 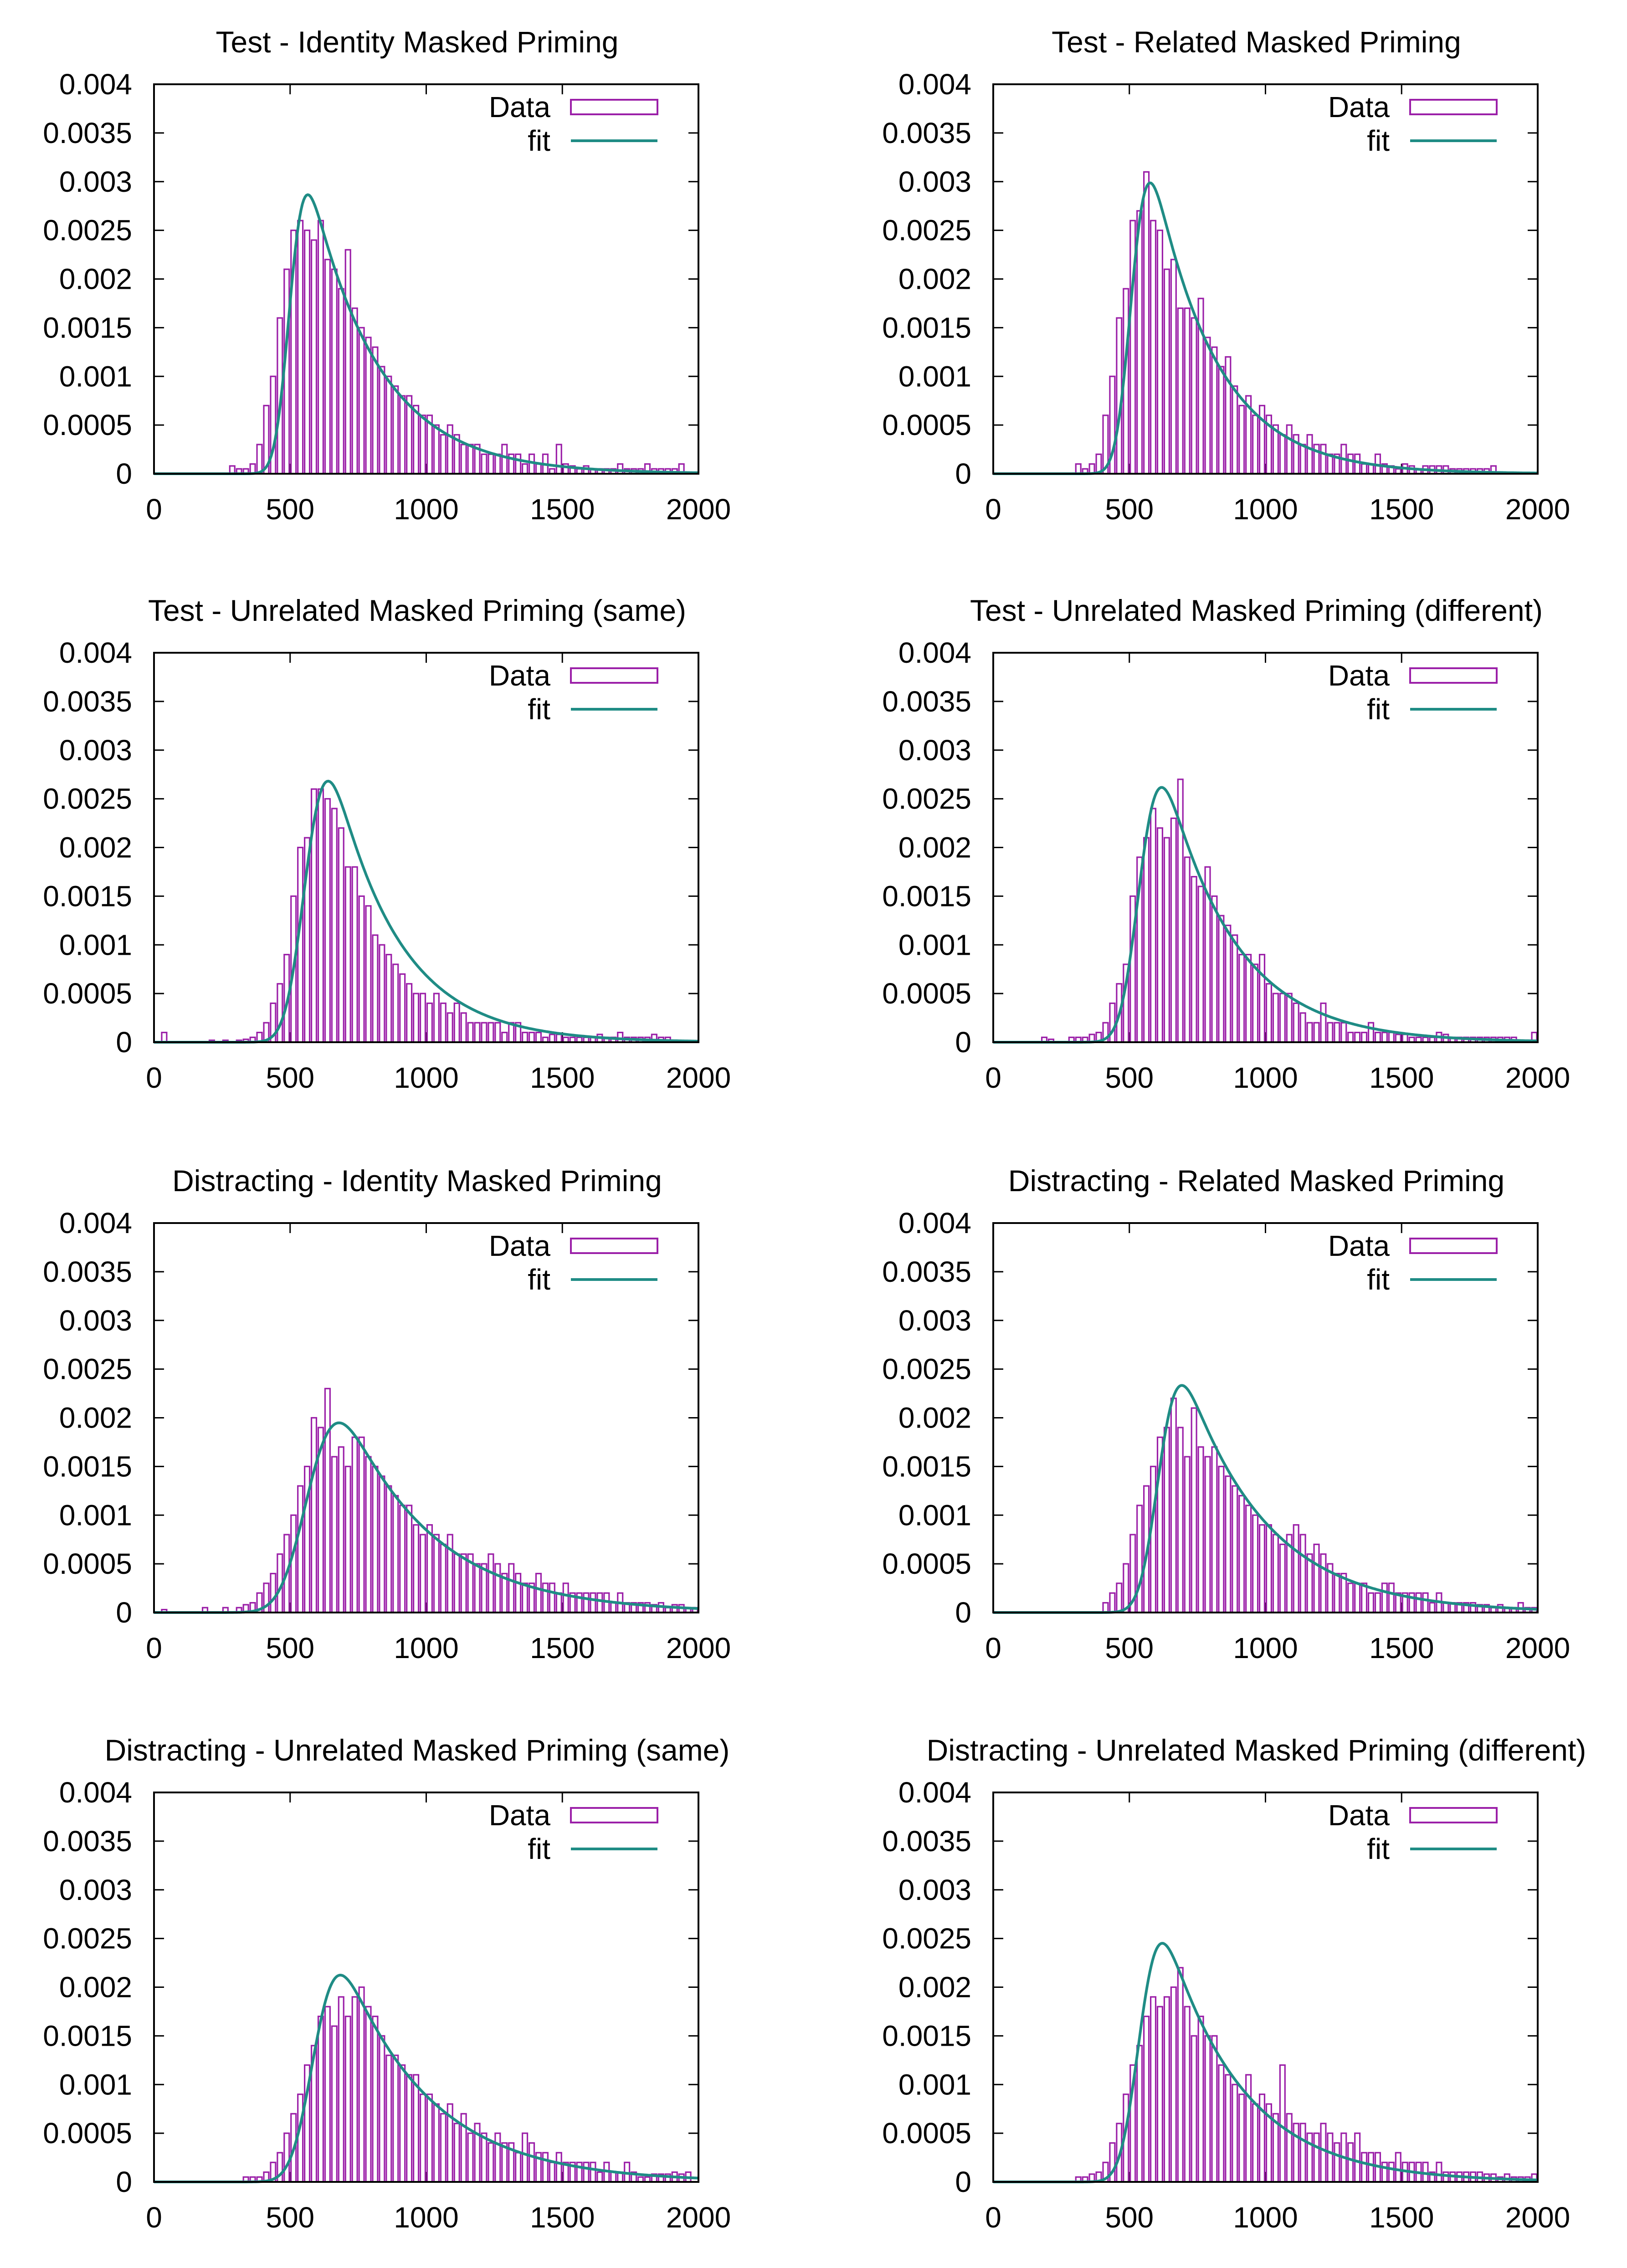 I want to click on plot-frame, so click(x=426, y=847).